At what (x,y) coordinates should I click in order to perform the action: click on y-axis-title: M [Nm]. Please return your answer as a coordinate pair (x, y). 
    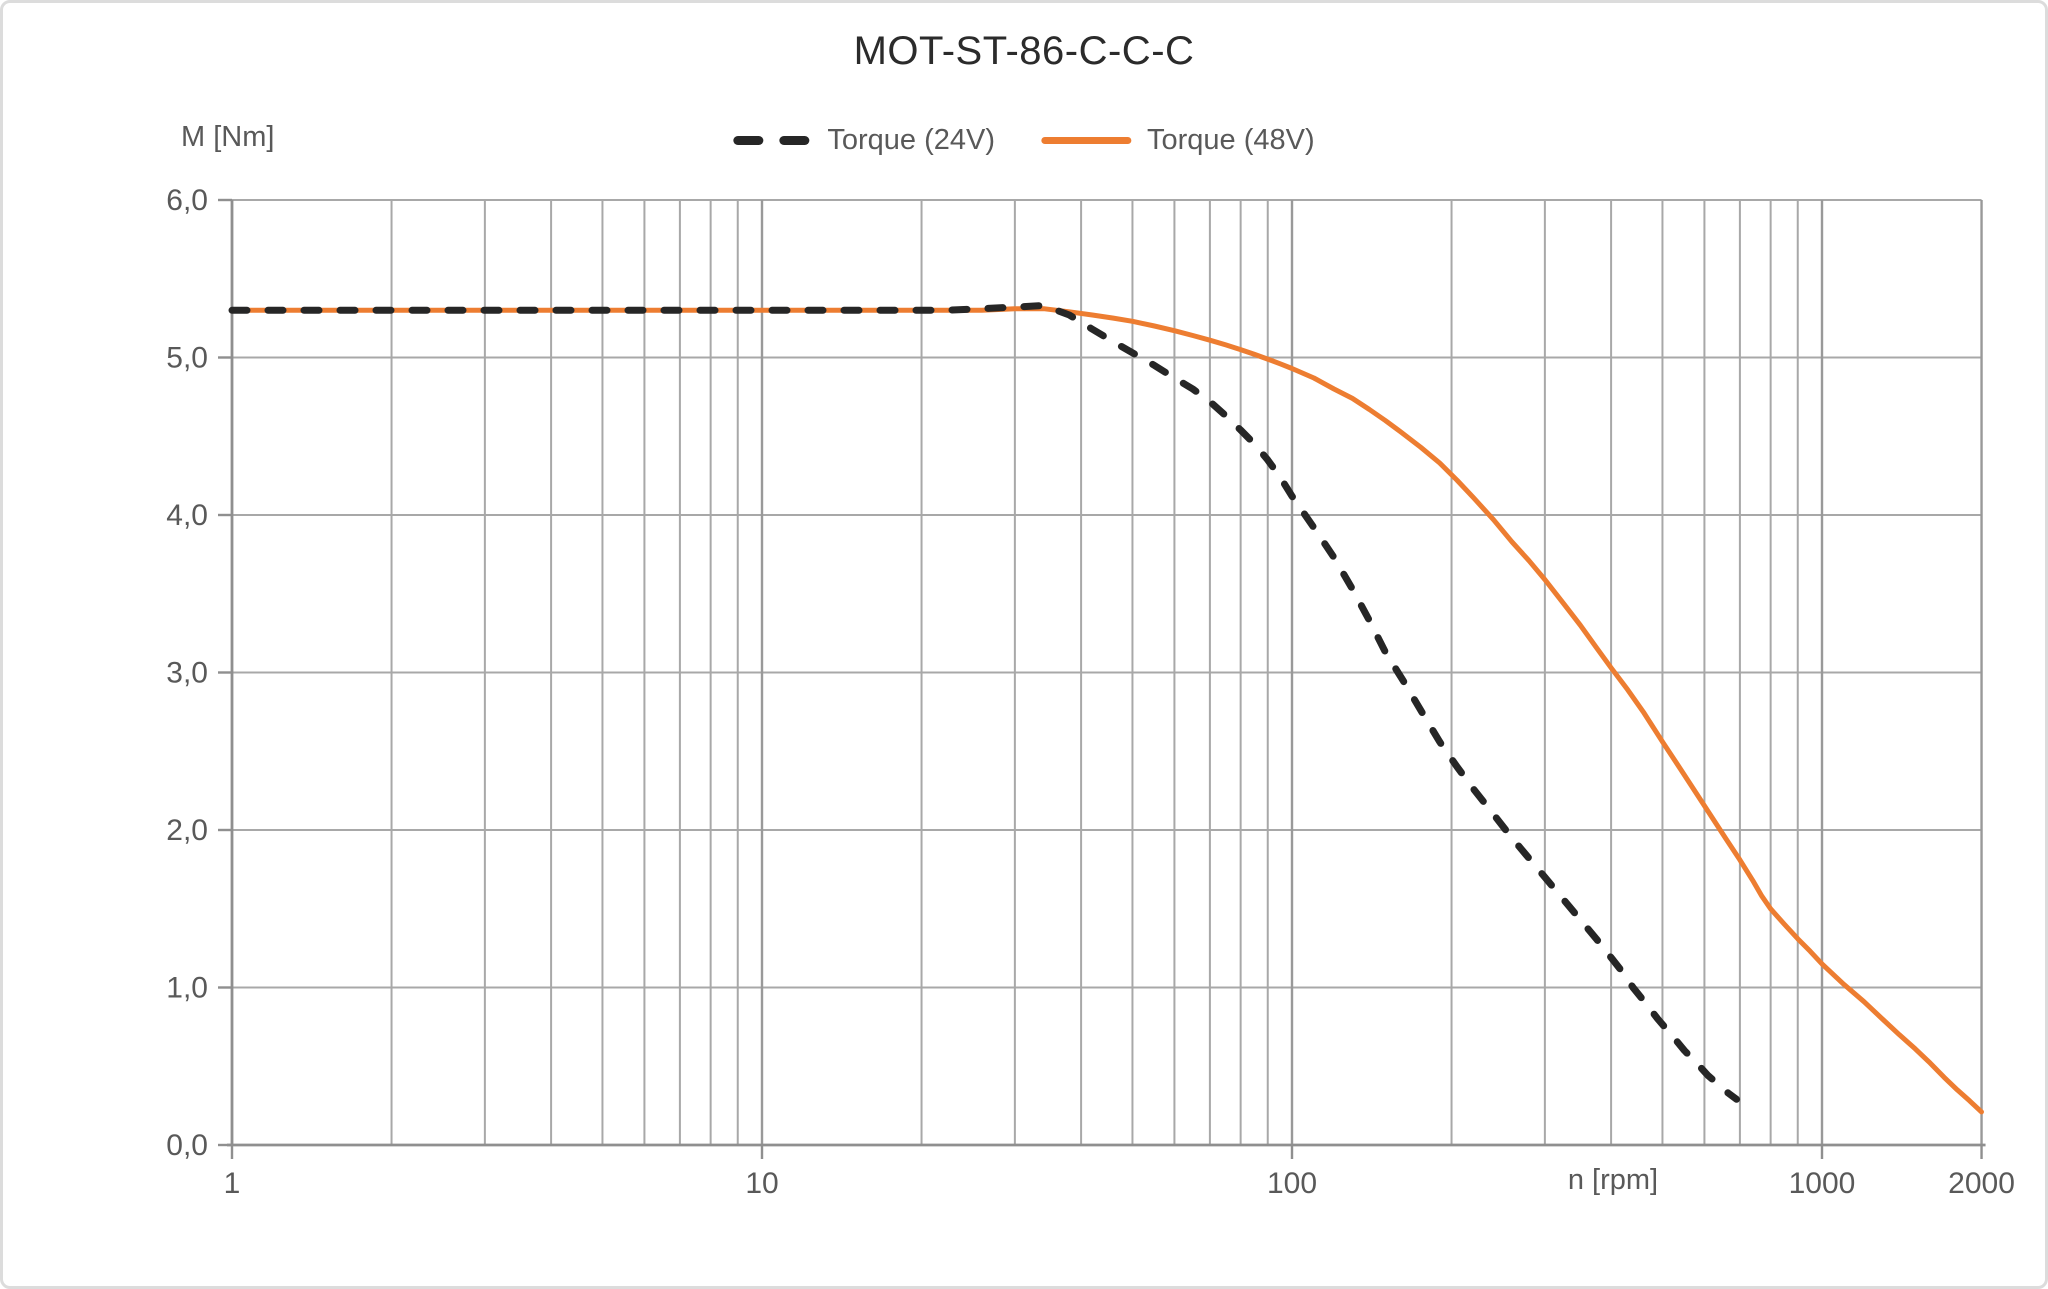
    Looking at the image, I should click on (228, 137).